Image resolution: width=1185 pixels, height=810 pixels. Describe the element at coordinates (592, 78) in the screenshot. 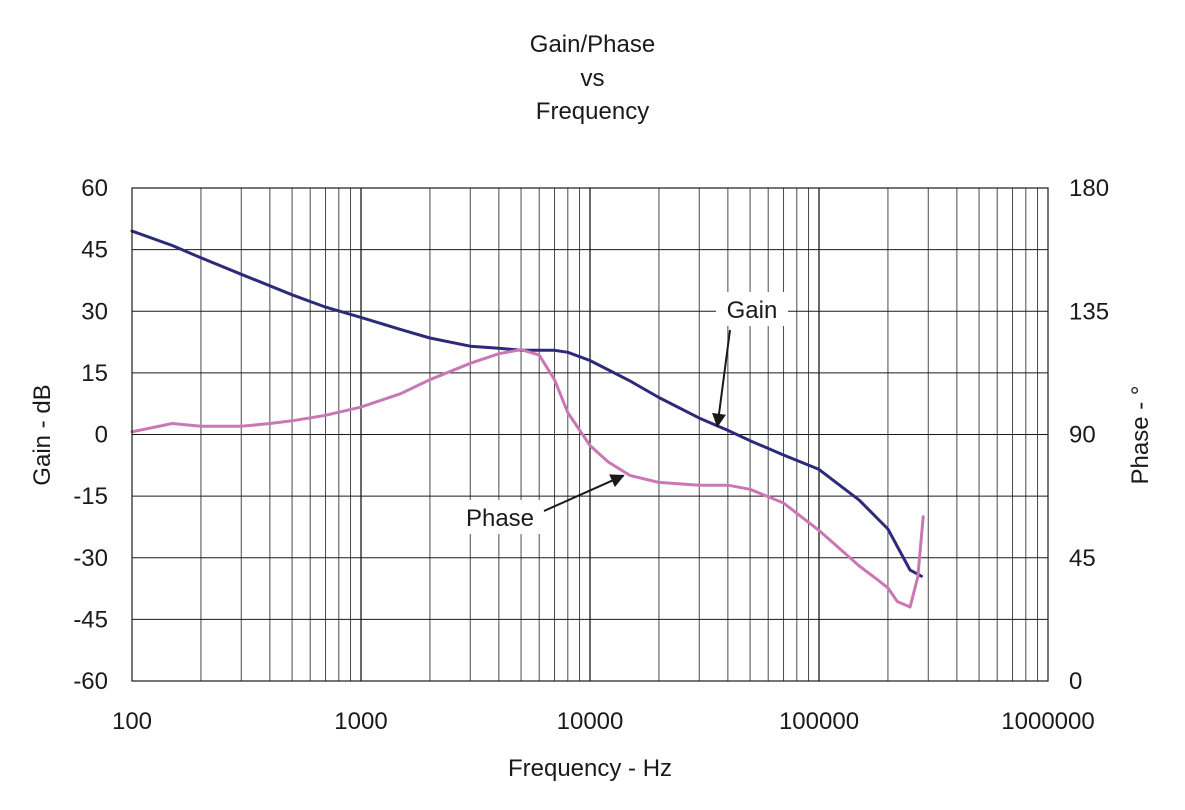

I see `chart-title-line-2: vs` at that location.